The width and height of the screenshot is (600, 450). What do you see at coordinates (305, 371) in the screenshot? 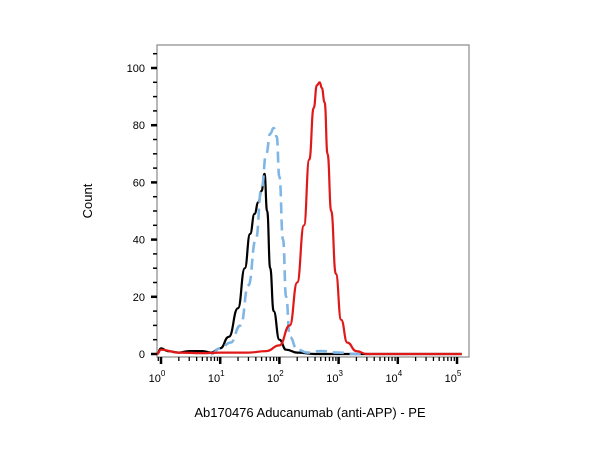
I see `x-axis: 10⁰ 10¹ 10² 10³ 10⁴ 10⁵` at bounding box center [305, 371].